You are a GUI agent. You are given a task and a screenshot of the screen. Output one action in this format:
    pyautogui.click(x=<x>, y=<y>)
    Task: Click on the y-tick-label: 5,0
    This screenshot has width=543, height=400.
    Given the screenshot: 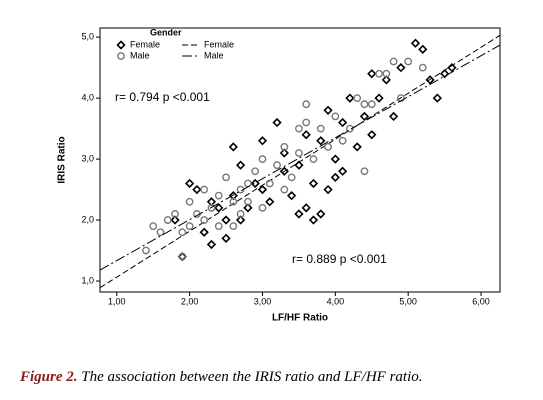 What is the action you would take?
    pyautogui.click(x=87, y=37)
    